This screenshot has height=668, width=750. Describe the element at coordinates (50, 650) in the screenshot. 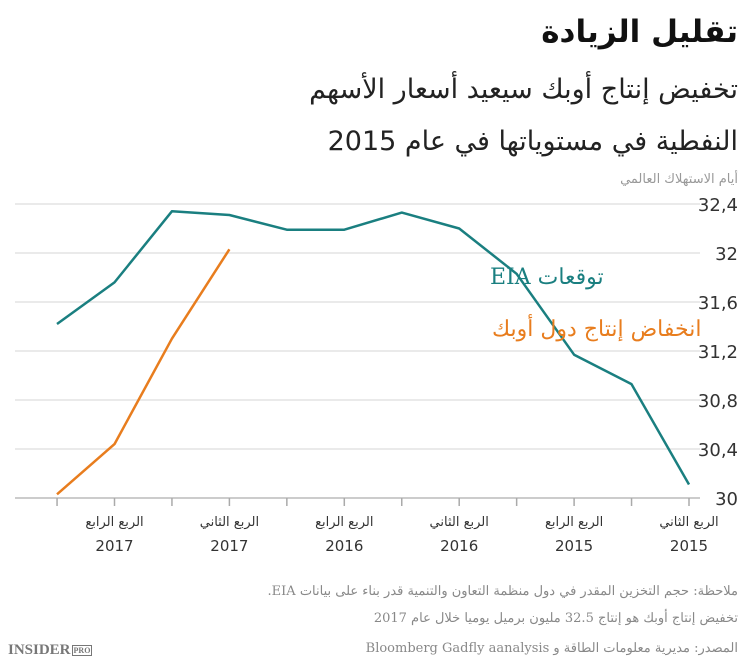

I see `insider-pro-logo: INSIDER PRO` at that location.